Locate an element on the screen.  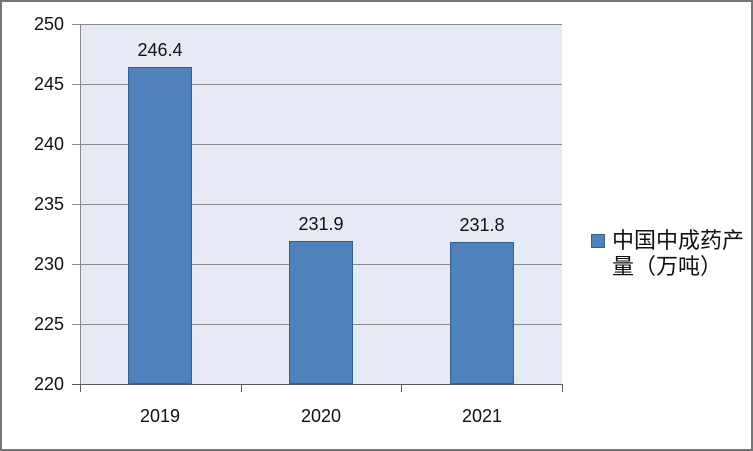
legend-label: 中国中成药产量（万吨） is located at coordinates (678, 253).